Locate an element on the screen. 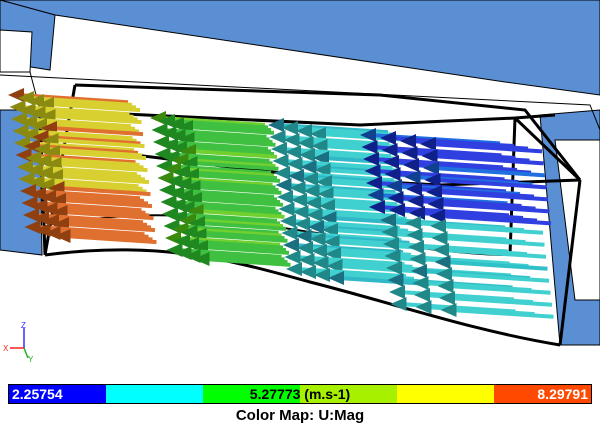  duct-front-edge is located at coordinates (547, 149).